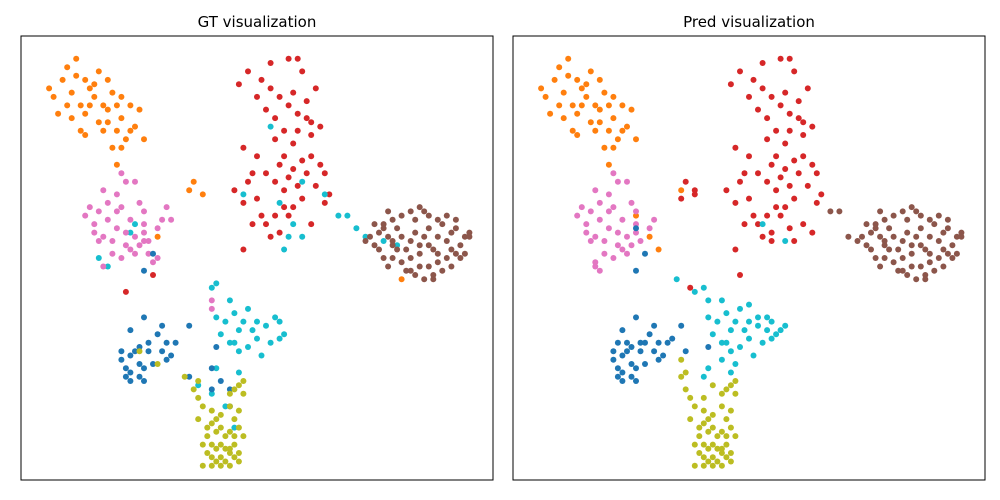 Image resolution: width=1000 pixels, height=500 pixels. I want to click on chart-title: GT visualization, so click(257, 22).